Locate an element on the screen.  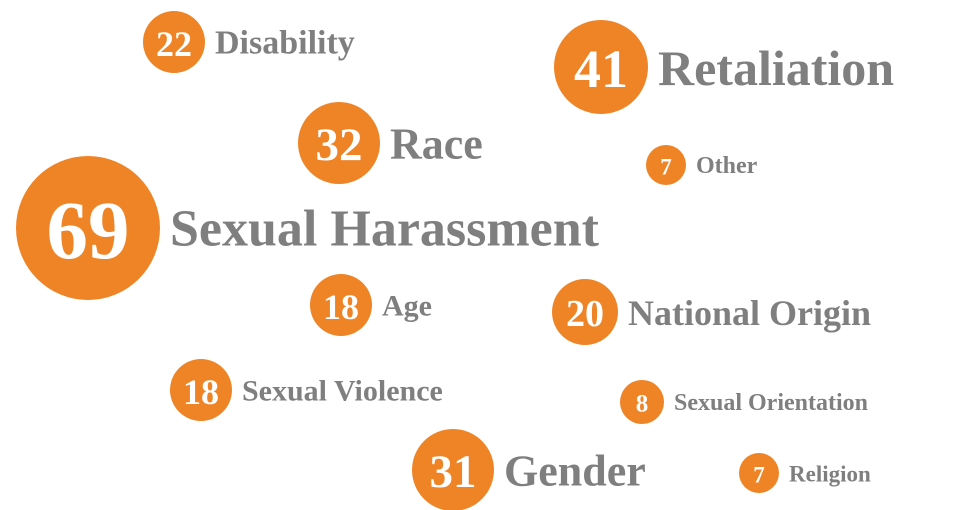
count-number: 31 is located at coordinates (453, 472).